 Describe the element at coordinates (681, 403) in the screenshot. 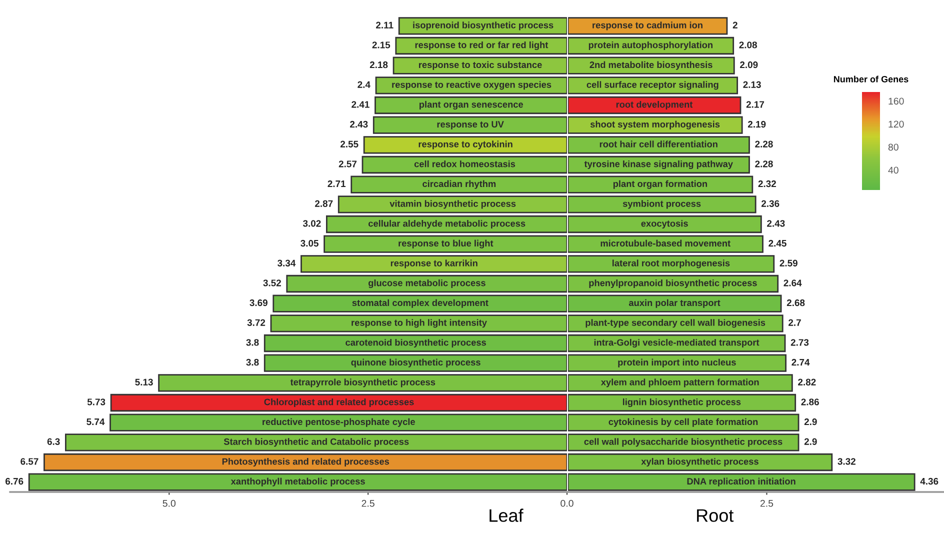

I see `y-tick-label: lignin biosynthetic process` at that location.